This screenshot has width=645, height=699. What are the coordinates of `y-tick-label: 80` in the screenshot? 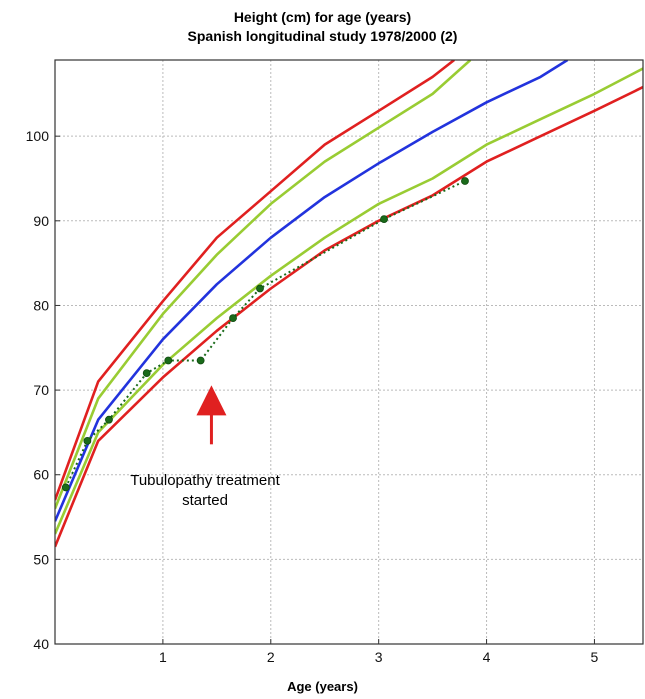 It's located at (41, 305).